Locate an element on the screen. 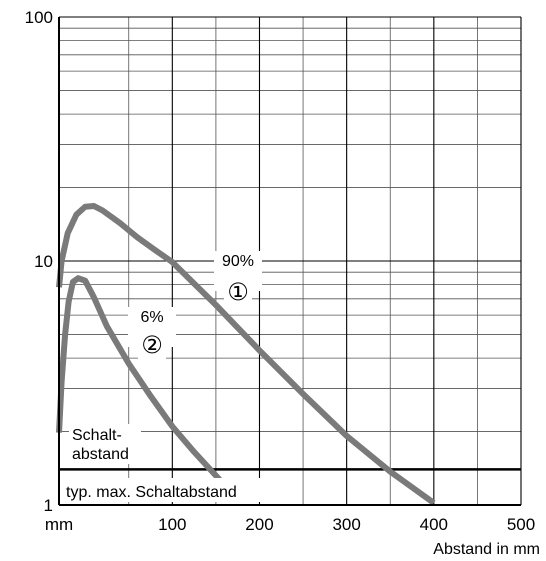 This screenshot has width=546, height=561. x-axis-title: Abstand in mm is located at coordinates (486, 549).